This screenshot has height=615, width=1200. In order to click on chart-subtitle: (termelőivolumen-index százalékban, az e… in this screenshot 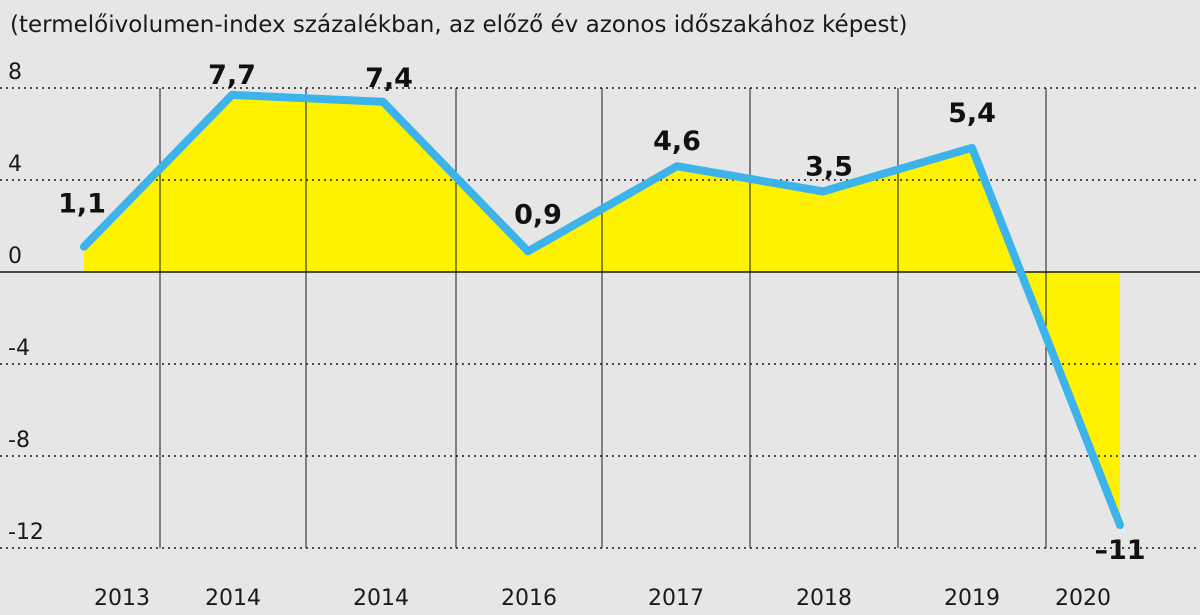, I will do `click(459, 25)`.